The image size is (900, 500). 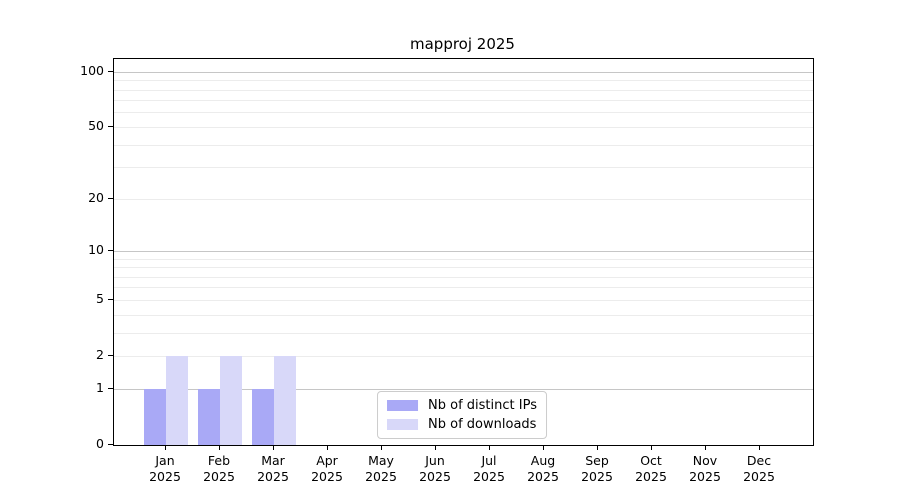 I want to click on bar-nb-of-downloads-feb, so click(x=231, y=400).